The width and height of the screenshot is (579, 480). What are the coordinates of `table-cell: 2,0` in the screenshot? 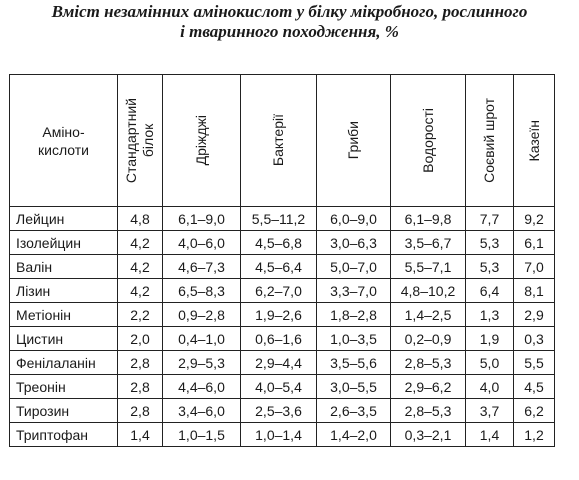 It's located at (140, 338).